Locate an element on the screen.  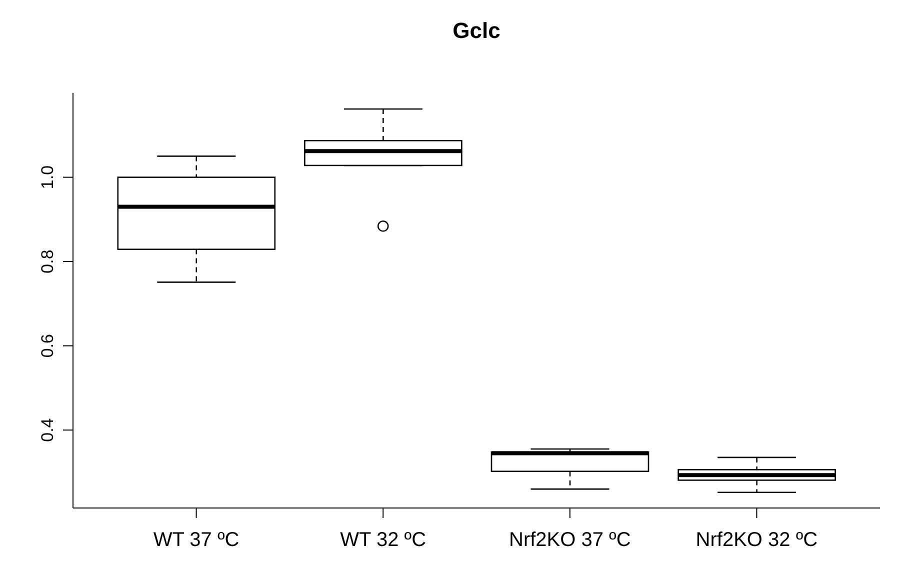
y-tick-label: 0.4 is located at coordinates (47, 430).